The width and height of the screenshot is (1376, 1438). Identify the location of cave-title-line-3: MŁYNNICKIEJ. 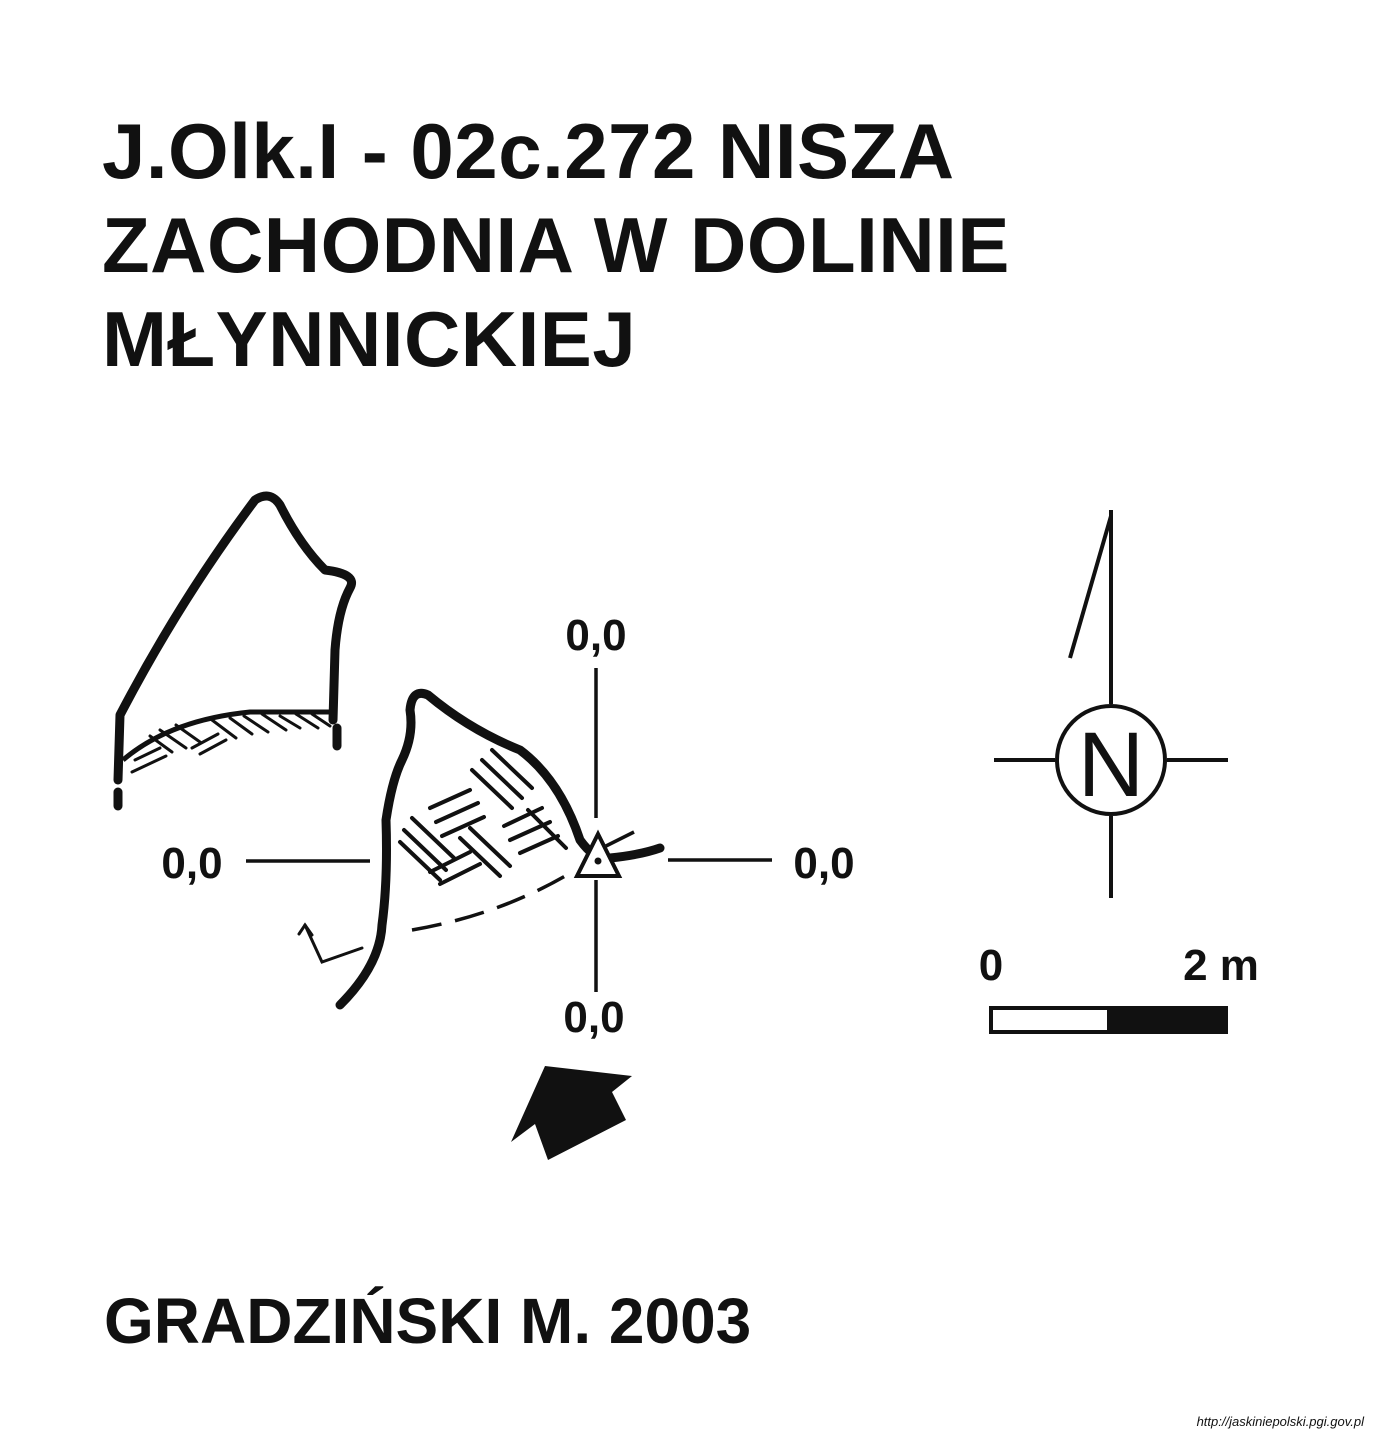
(369, 339).